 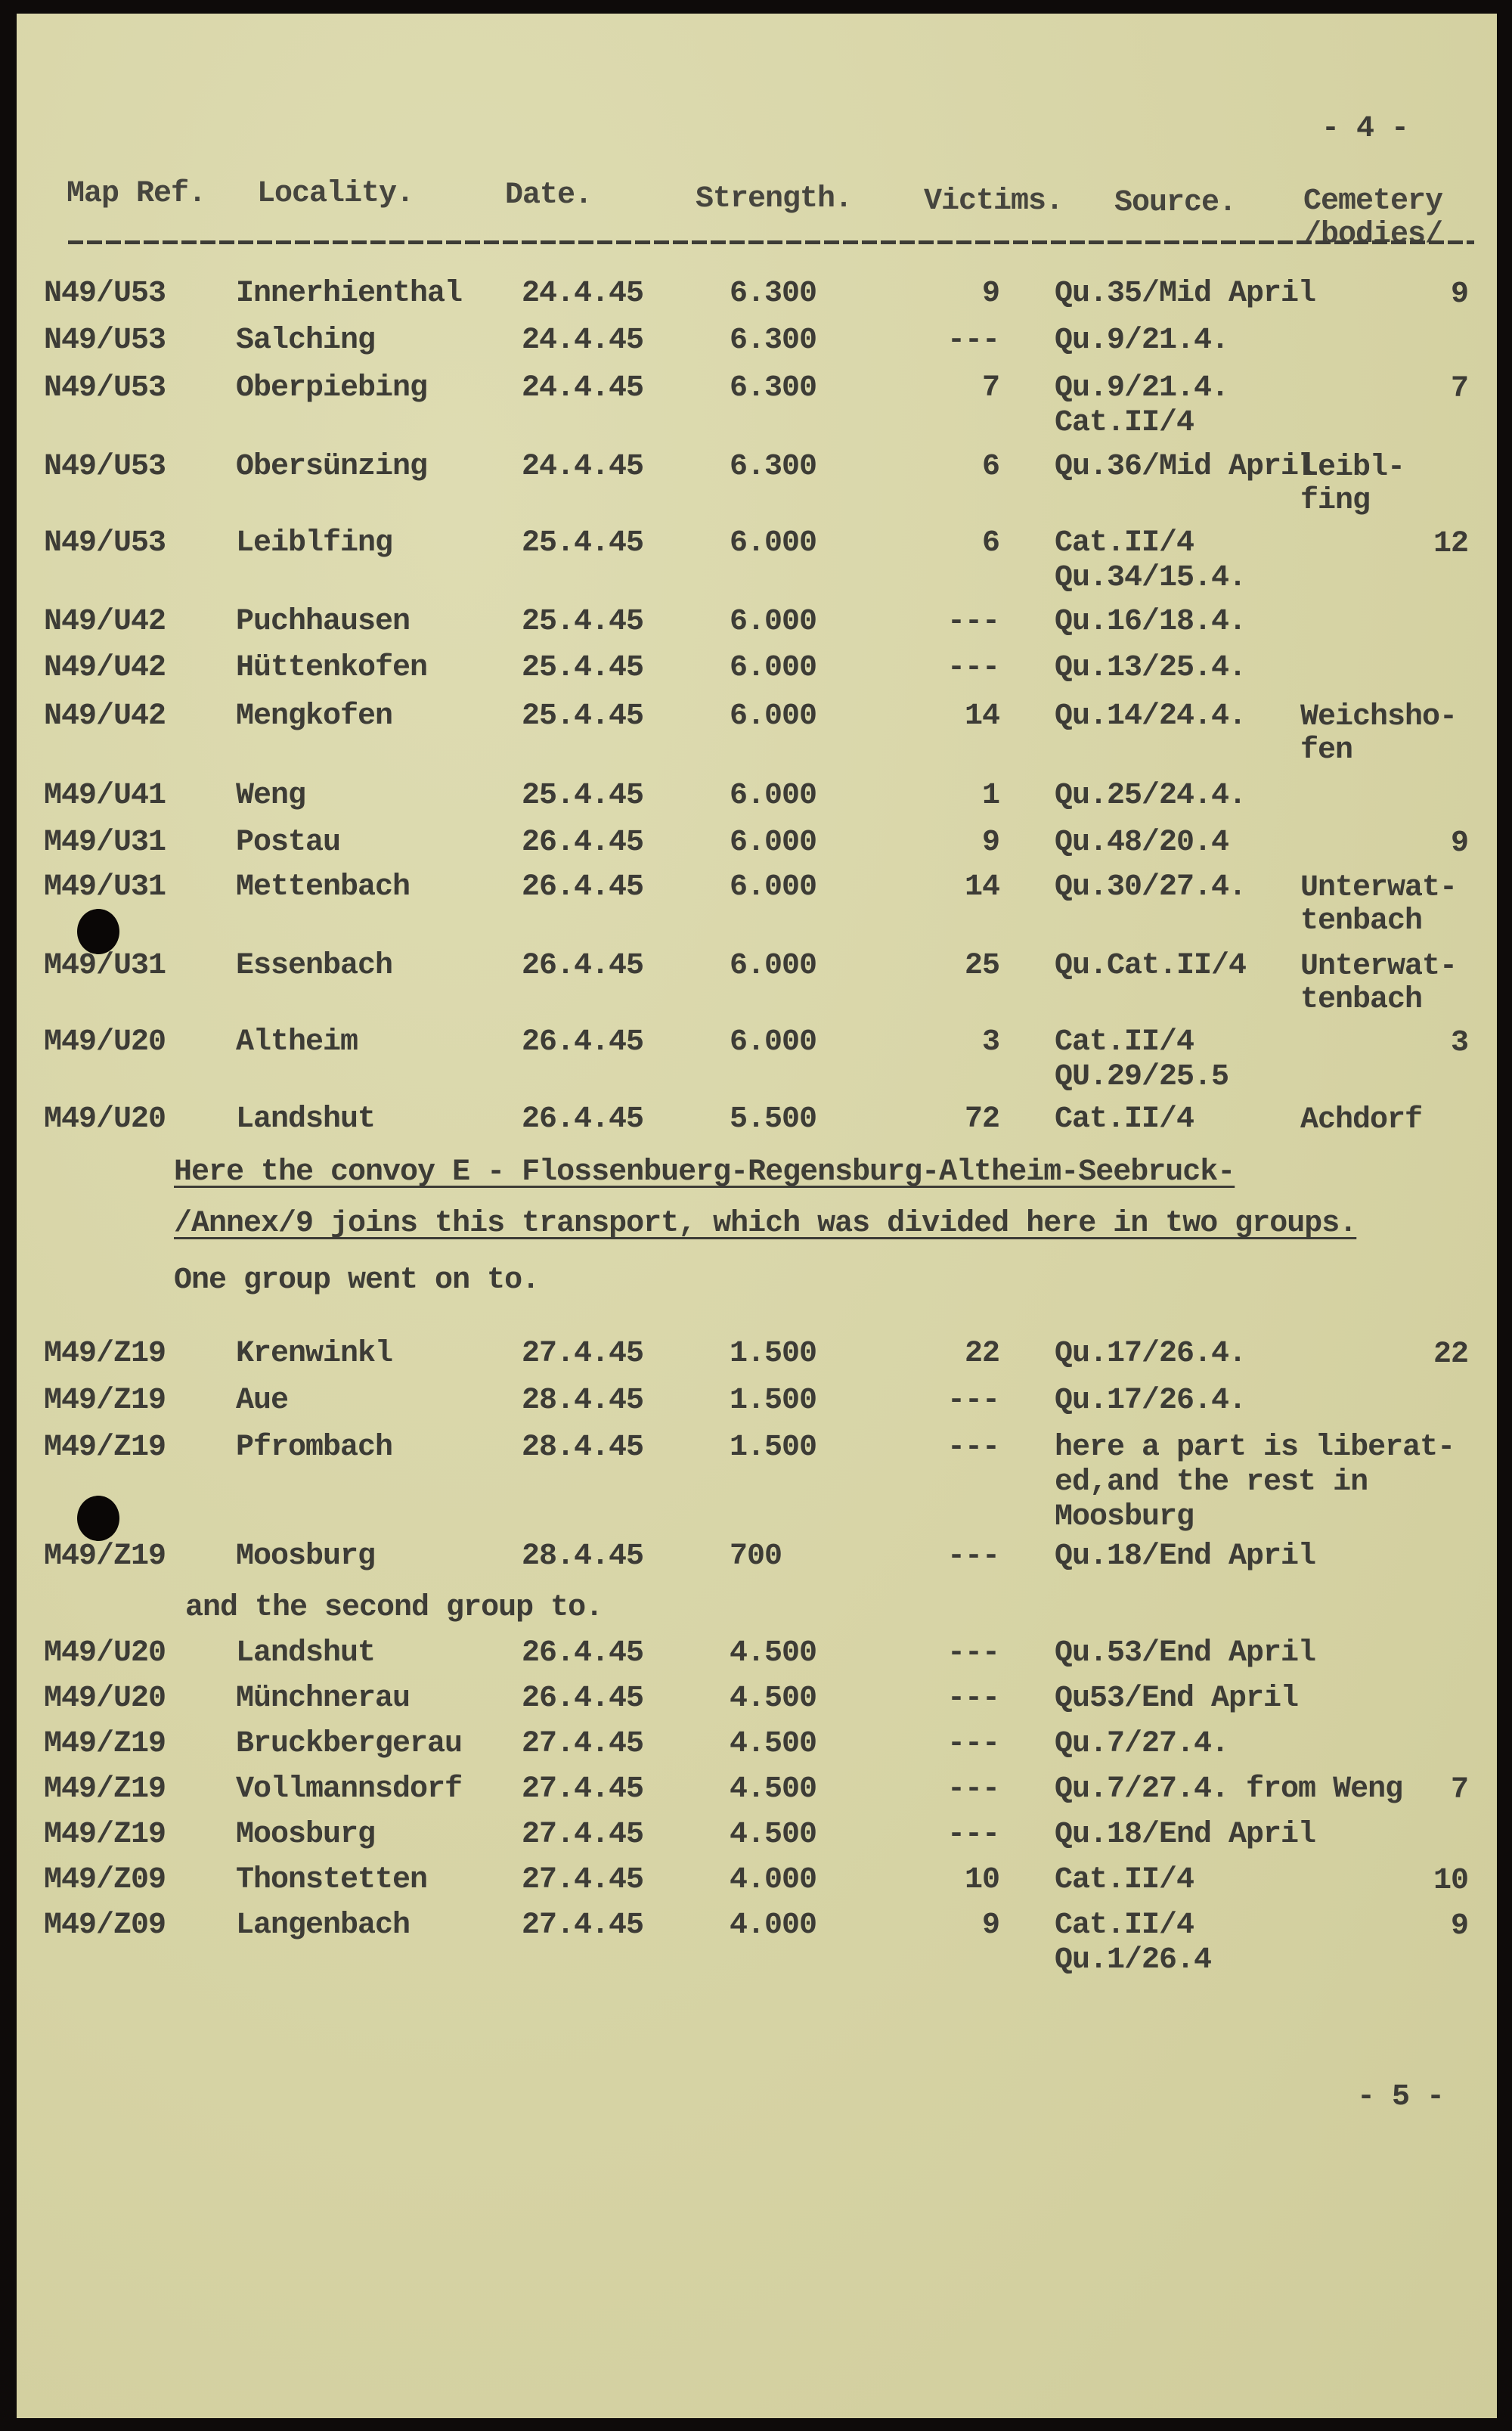 I want to click on punch-hole, so click(x=98, y=1518).